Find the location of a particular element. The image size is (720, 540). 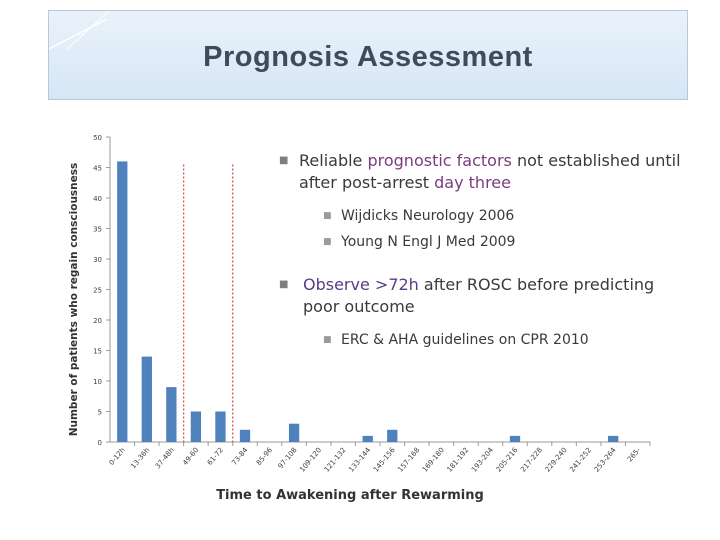

x-tick-label: 133-144 is located at coordinates (359, 460).